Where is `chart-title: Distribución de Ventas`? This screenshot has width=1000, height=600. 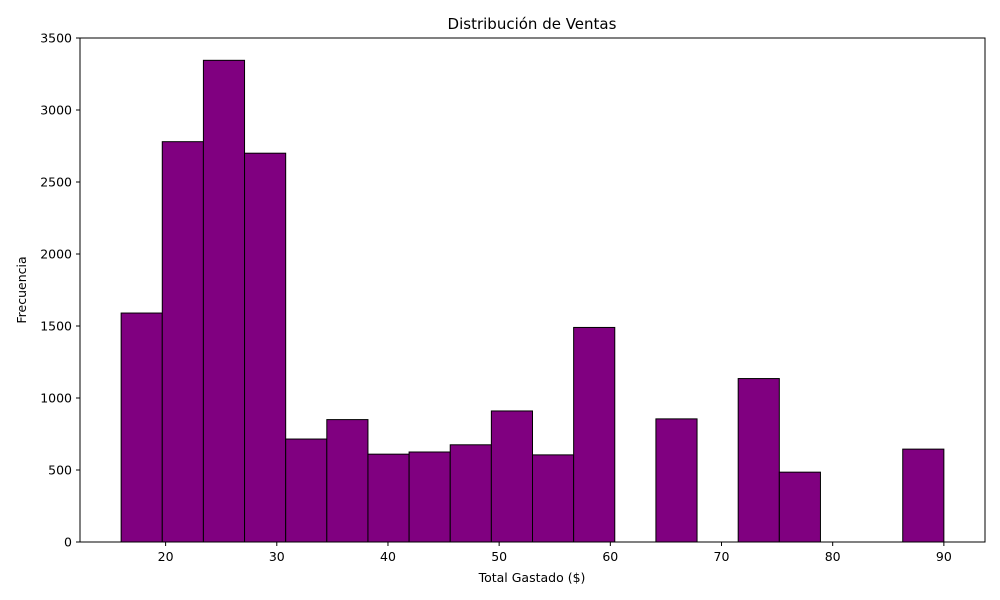
chart-title: Distribución de Ventas is located at coordinates (532, 24).